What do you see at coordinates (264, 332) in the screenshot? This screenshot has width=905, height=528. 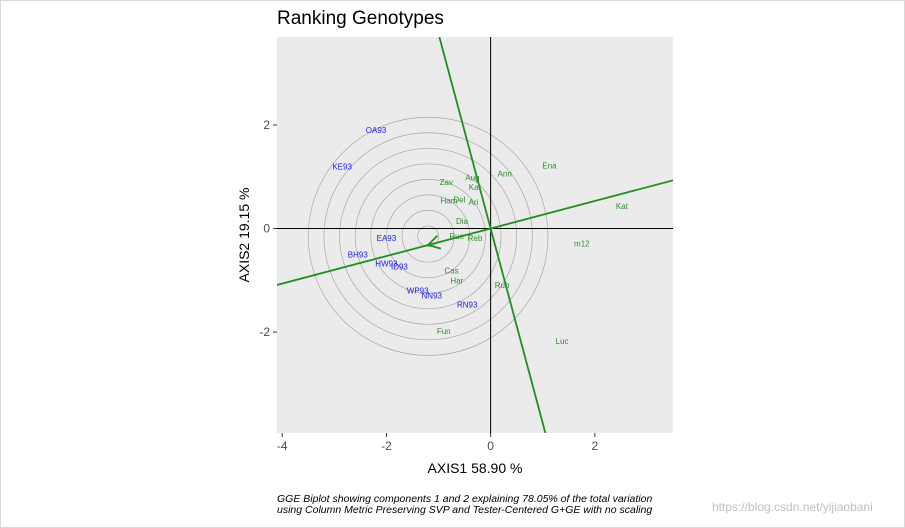 I see `y-tick-label: -2` at bounding box center [264, 332].